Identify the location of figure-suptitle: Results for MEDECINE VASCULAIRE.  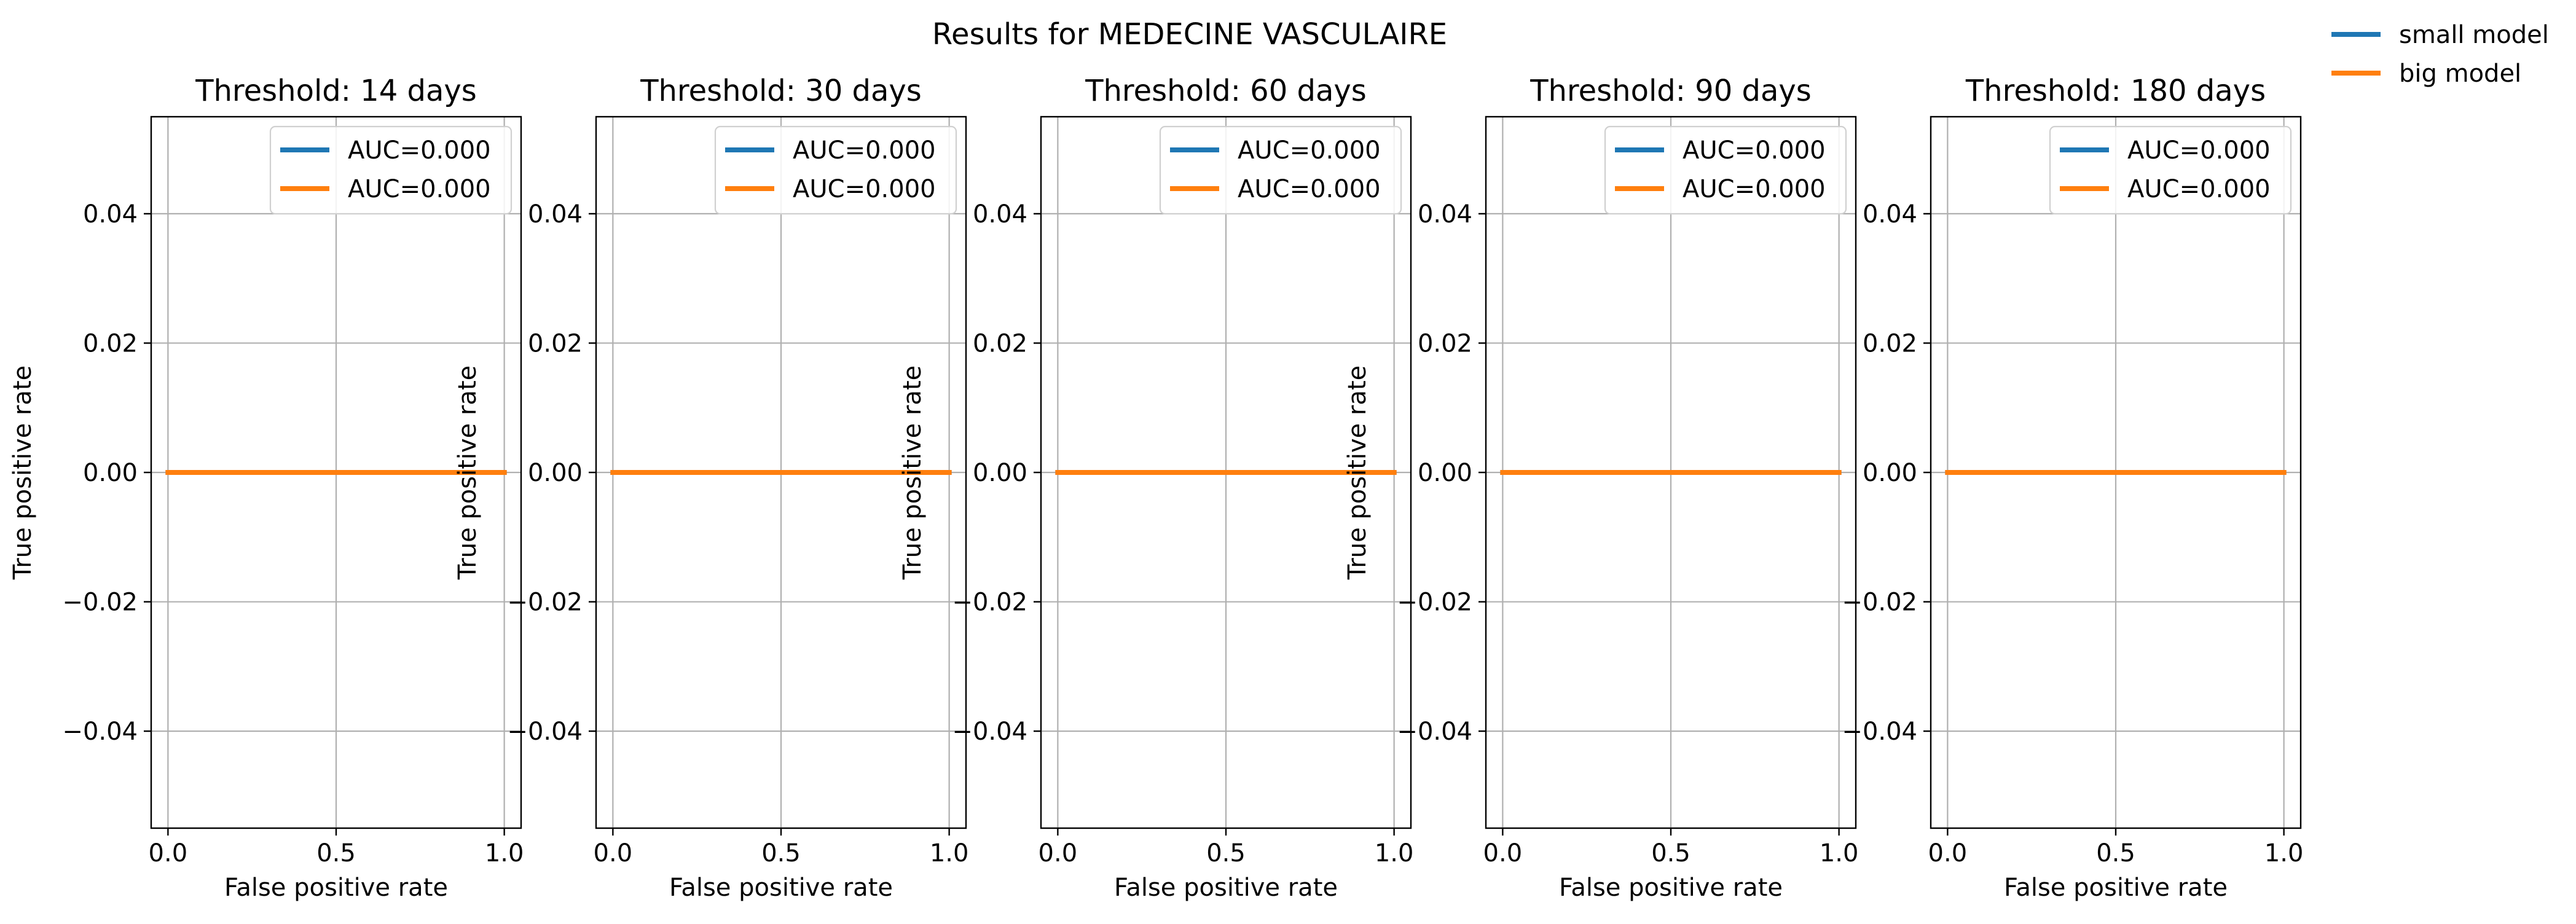
(1189, 34).